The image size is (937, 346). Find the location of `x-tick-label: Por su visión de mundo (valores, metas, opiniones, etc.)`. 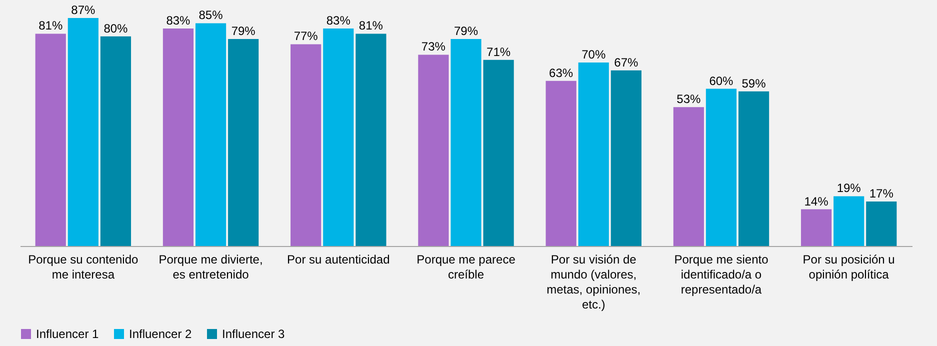

x-tick-label: Por su visión de mundo (valores, metas, opiniones, etc.) is located at coordinates (593, 282).